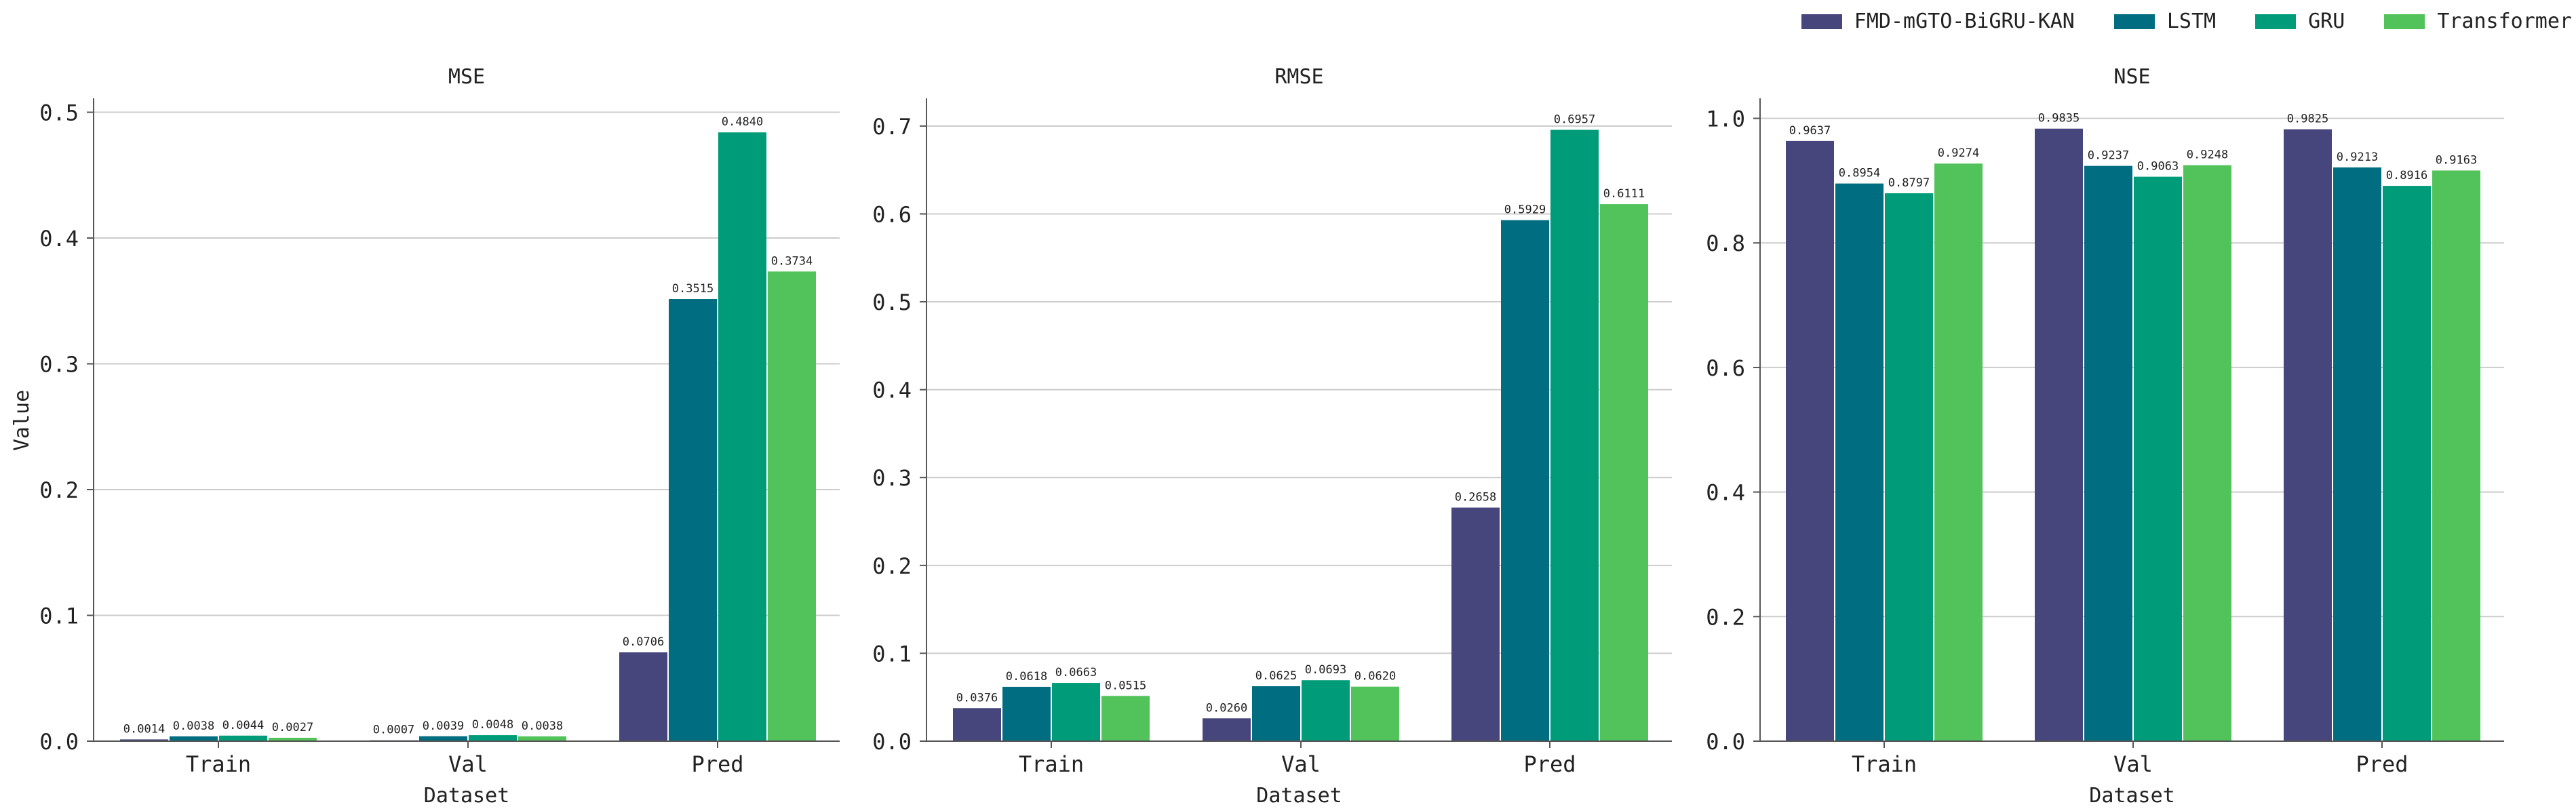 The image size is (2576, 811). What do you see at coordinates (643, 642) in the screenshot?
I see `panel-1-data-label: 0.0706` at bounding box center [643, 642].